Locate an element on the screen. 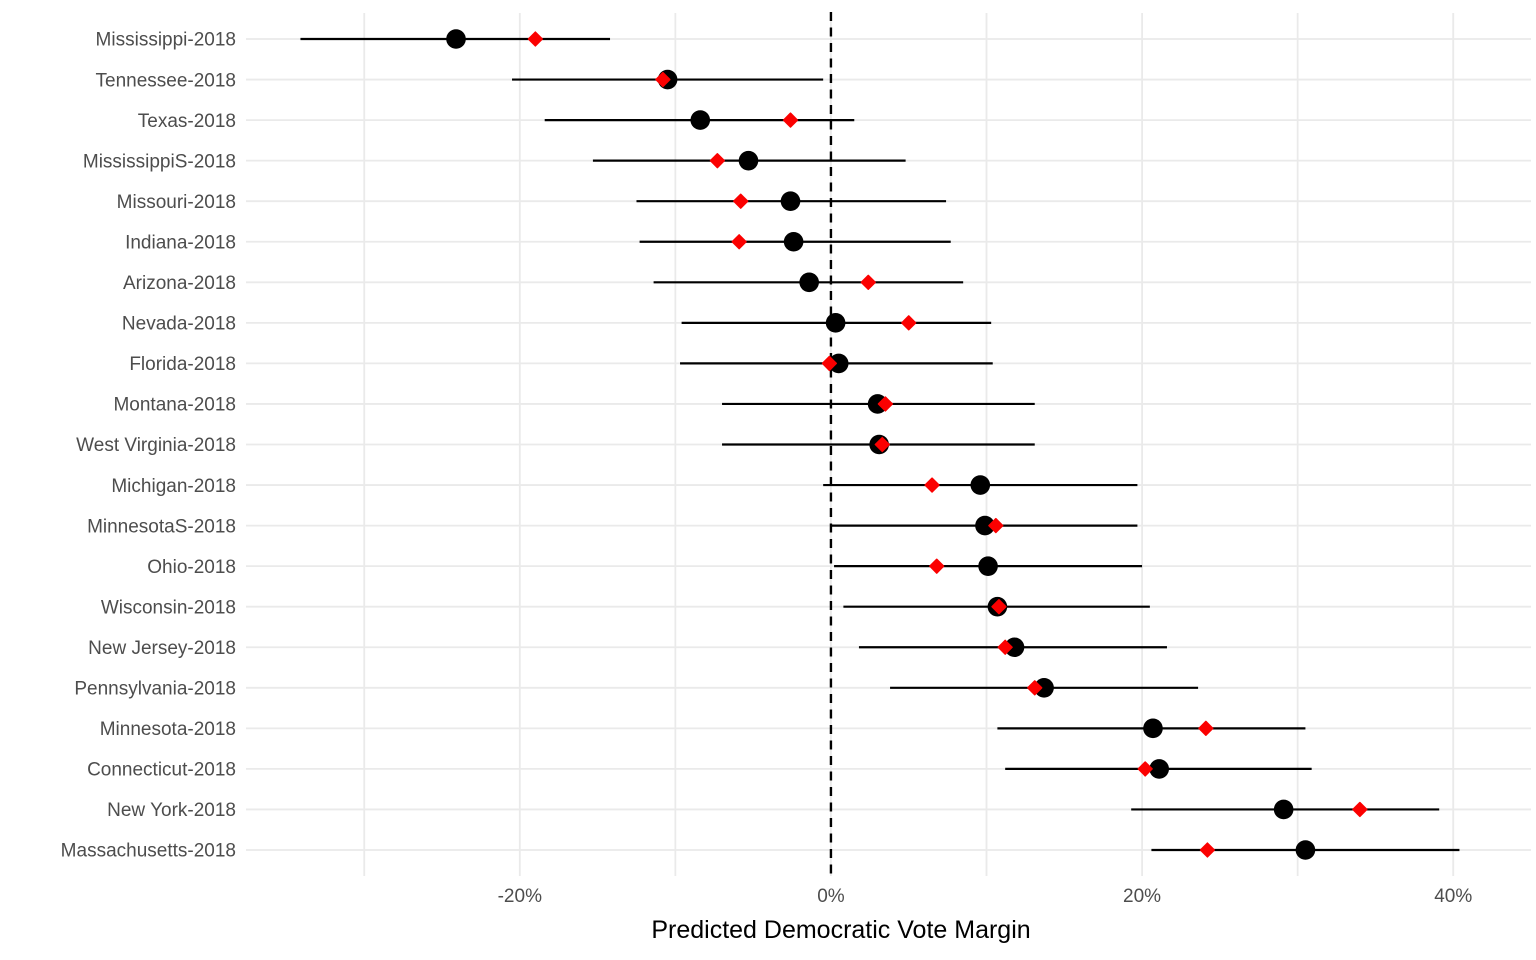 This screenshot has width=1536, height=960. x-axis-tick-label: 20% is located at coordinates (1142, 896).